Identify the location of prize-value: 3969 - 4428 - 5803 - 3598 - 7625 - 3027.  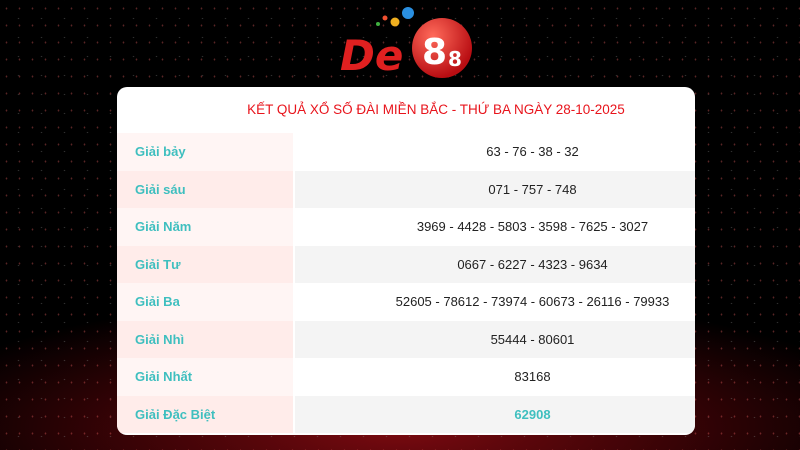
(495, 227).